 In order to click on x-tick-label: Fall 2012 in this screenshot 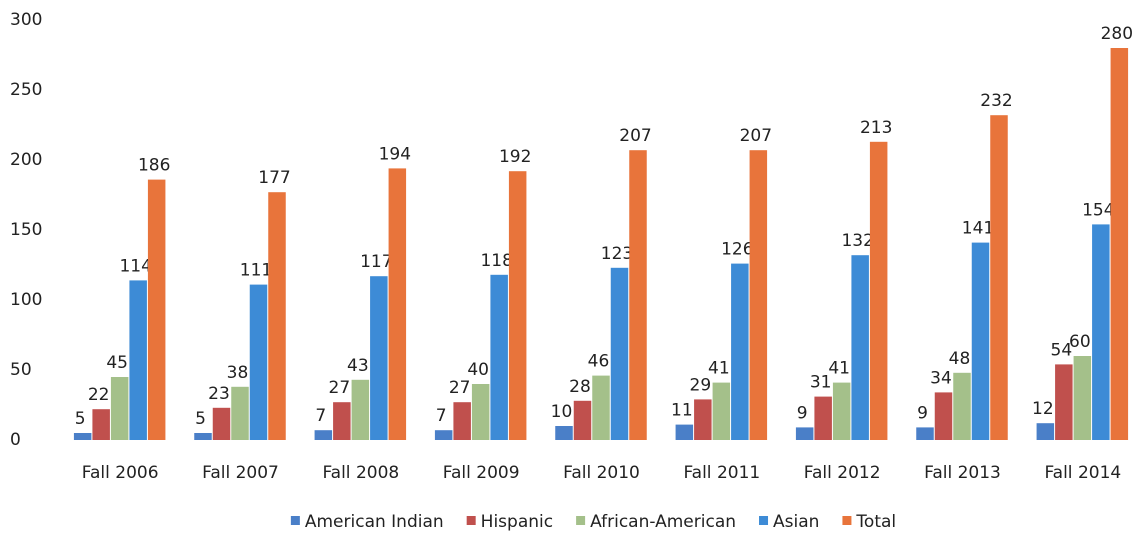, I will do `click(842, 473)`.